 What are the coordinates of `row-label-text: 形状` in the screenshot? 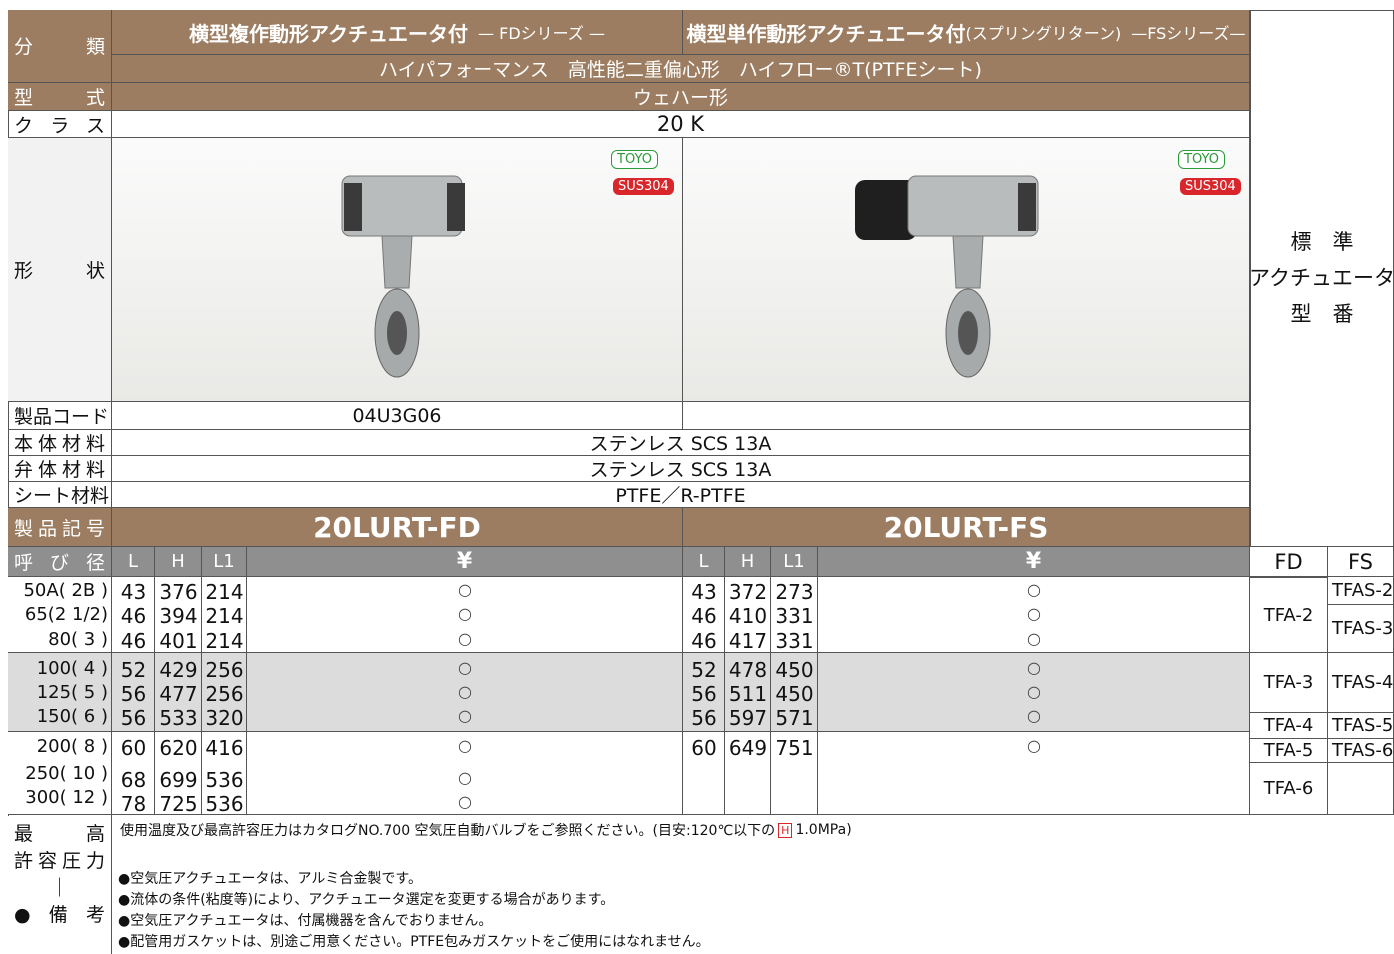 It's located at (59, 271).